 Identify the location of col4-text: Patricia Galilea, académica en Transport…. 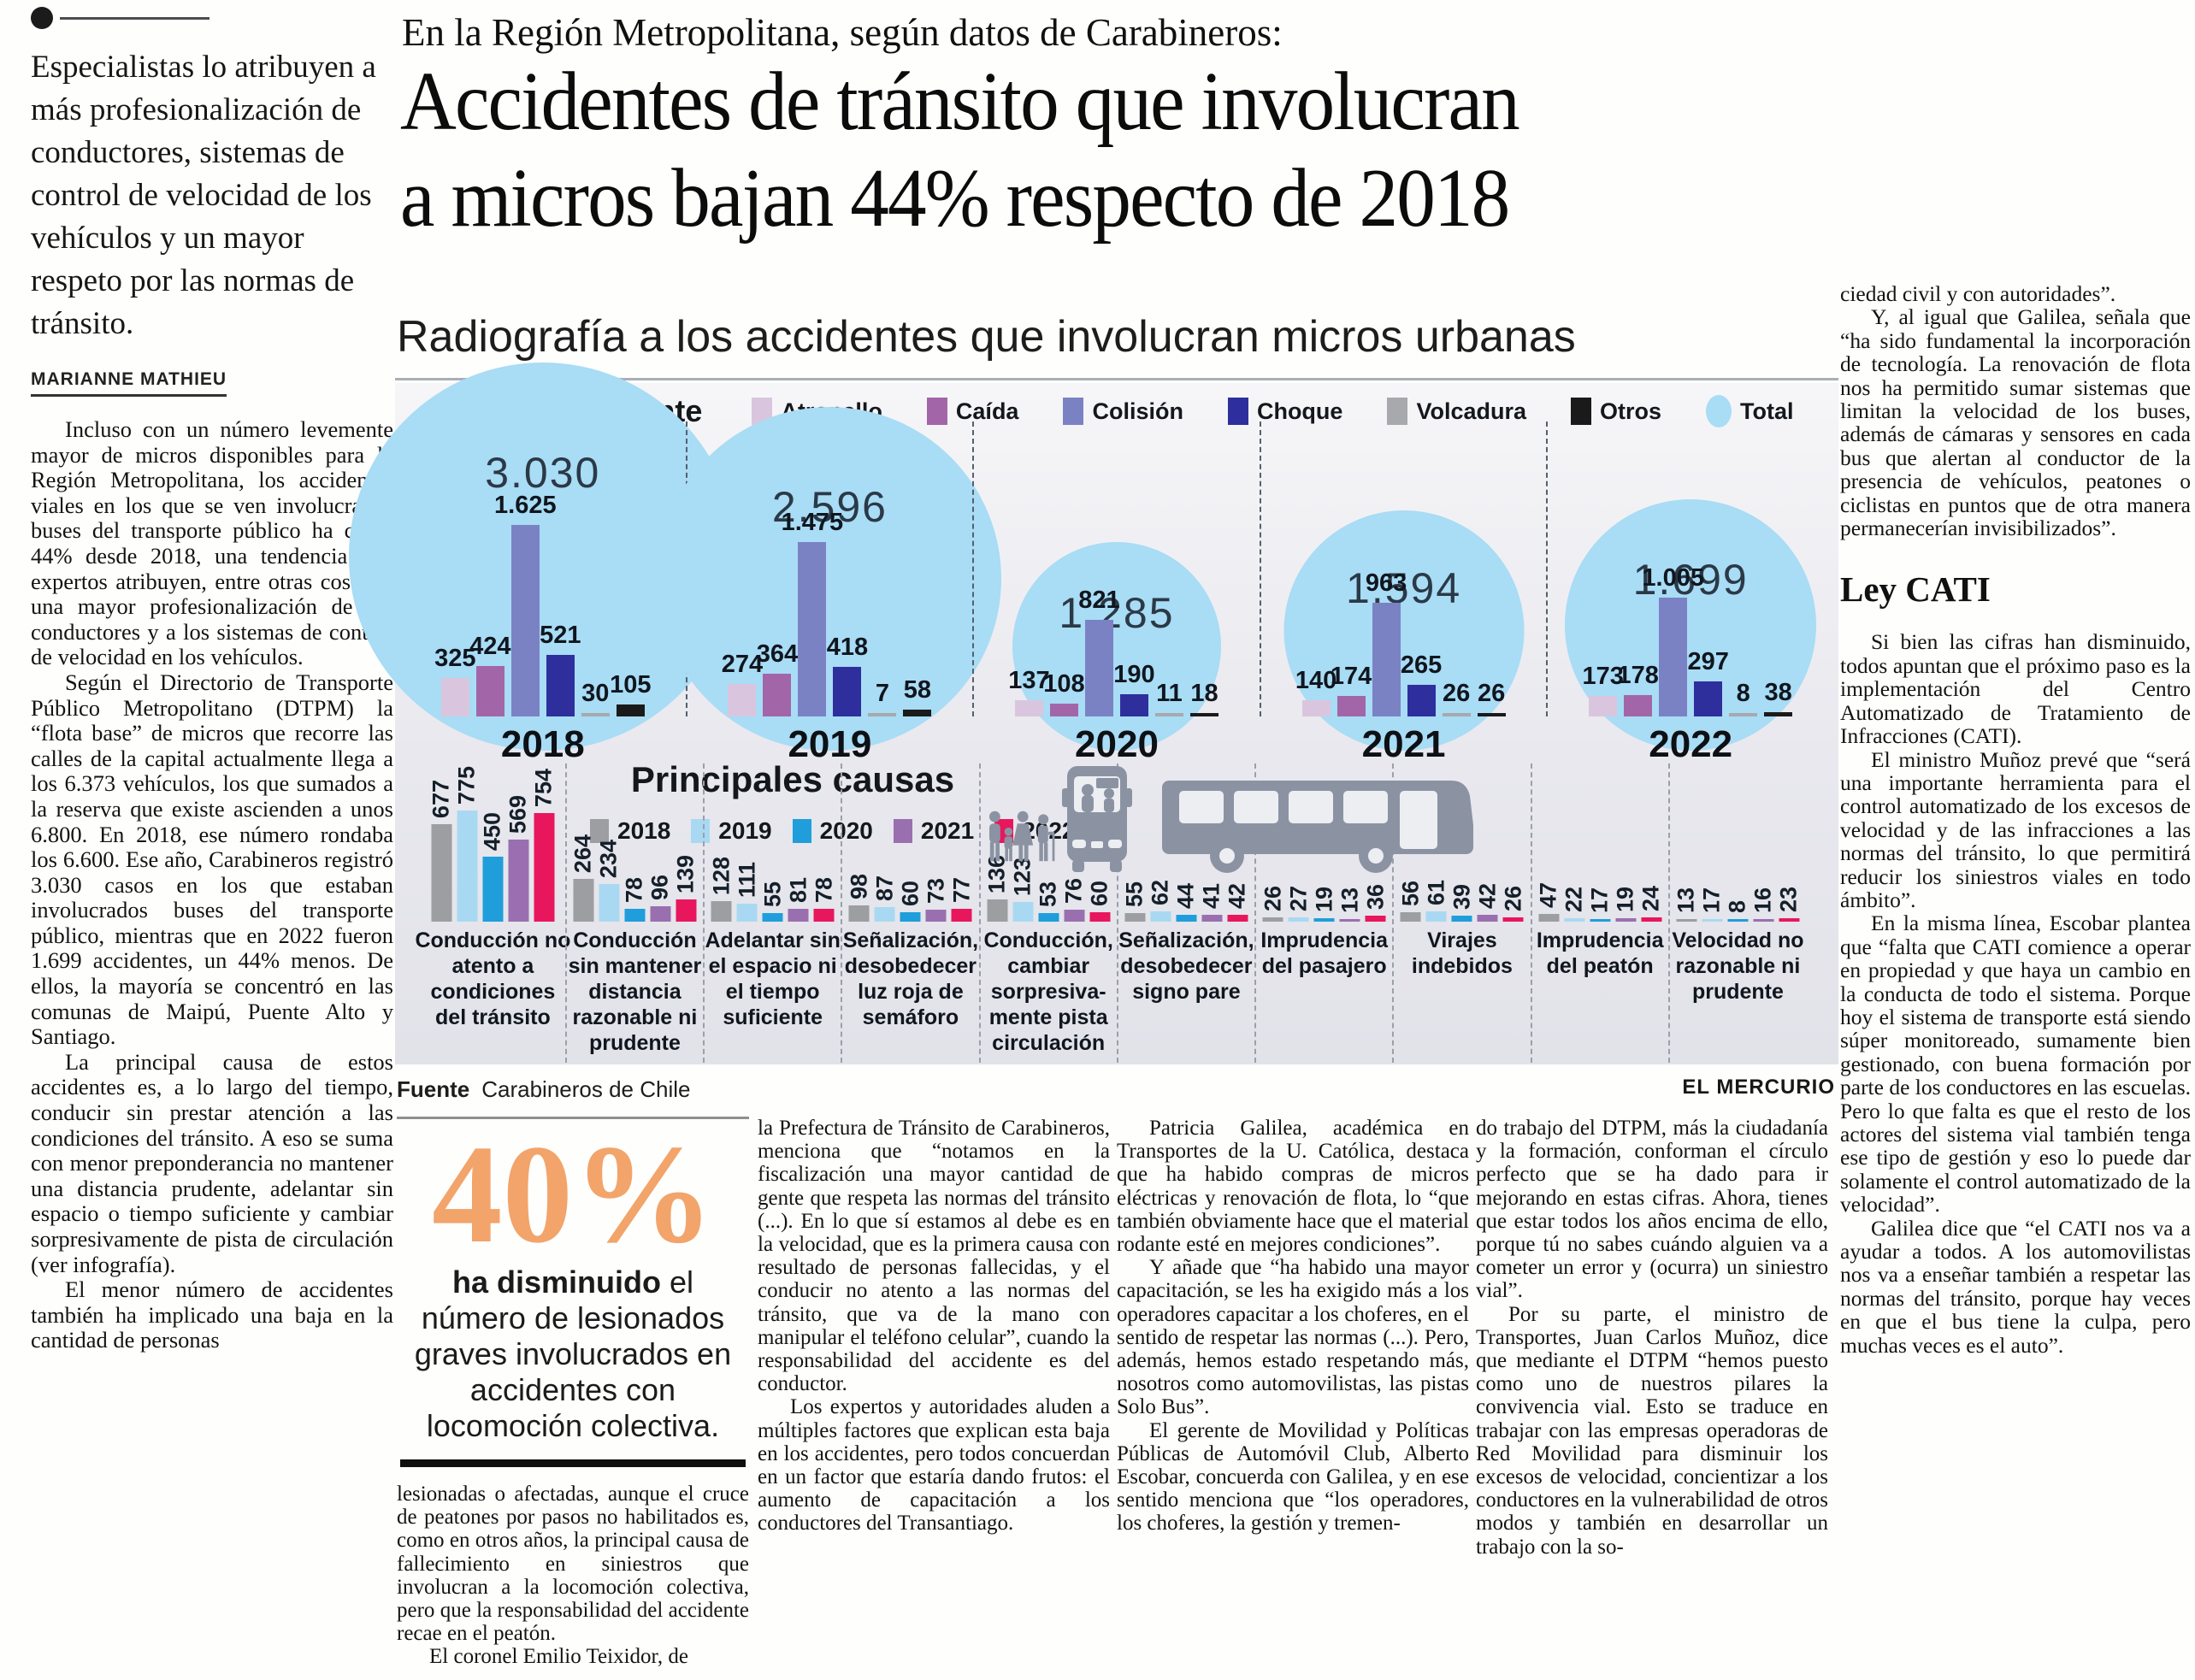
(1293, 1326).